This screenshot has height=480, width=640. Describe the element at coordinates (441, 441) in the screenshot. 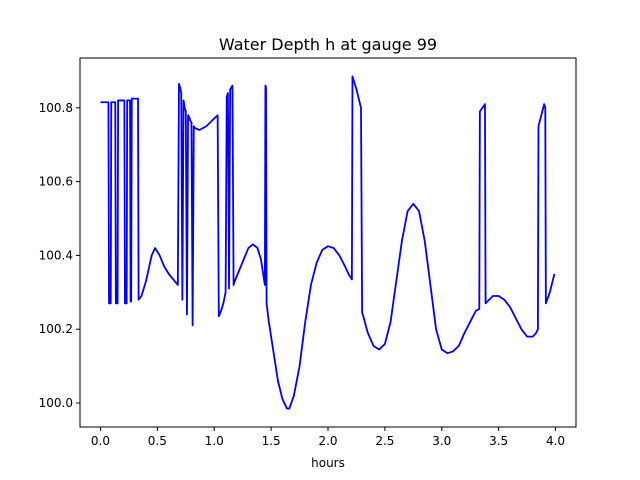

I see `x-tick-label: 3.0` at that location.